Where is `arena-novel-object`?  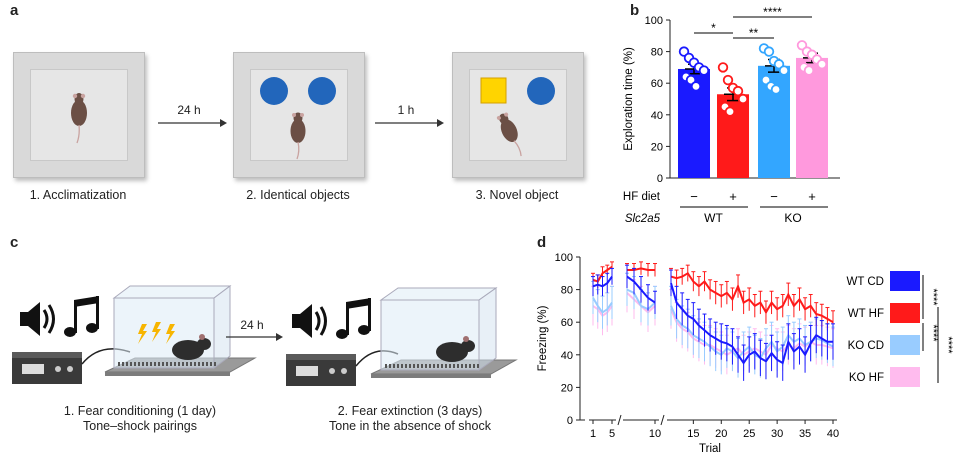 arena-novel-object is located at coordinates (518, 115).